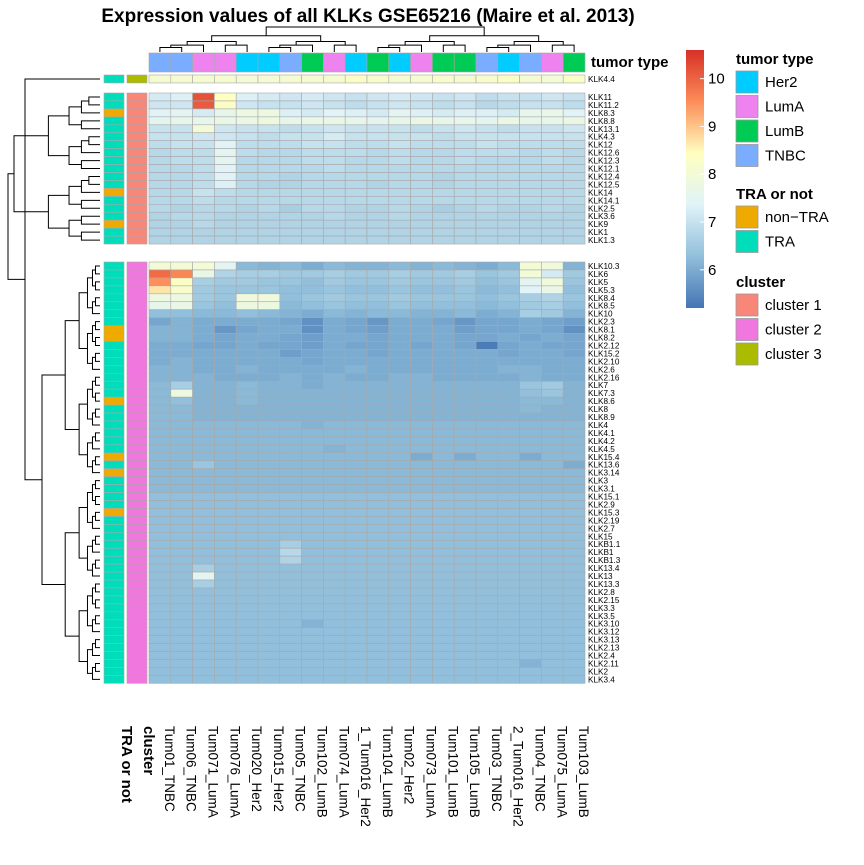 The height and width of the screenshot is (865, 864). Describe the element at coordinates (312, 176) in the screenshot. I see `heatmap-cell-klk12-4-tum102-lumb` at that location.